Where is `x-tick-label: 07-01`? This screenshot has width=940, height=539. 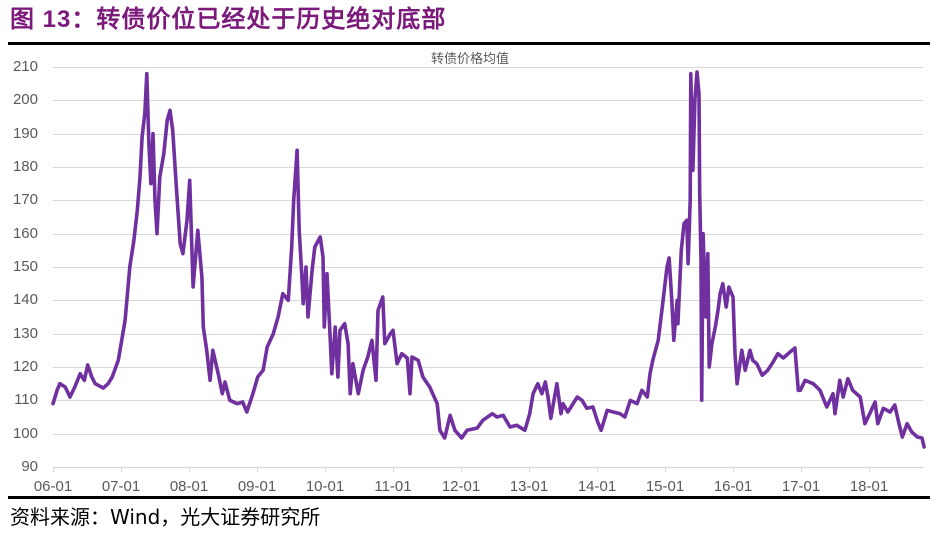
x-tick-label: 07-01 is located at coordinates (121, 486).